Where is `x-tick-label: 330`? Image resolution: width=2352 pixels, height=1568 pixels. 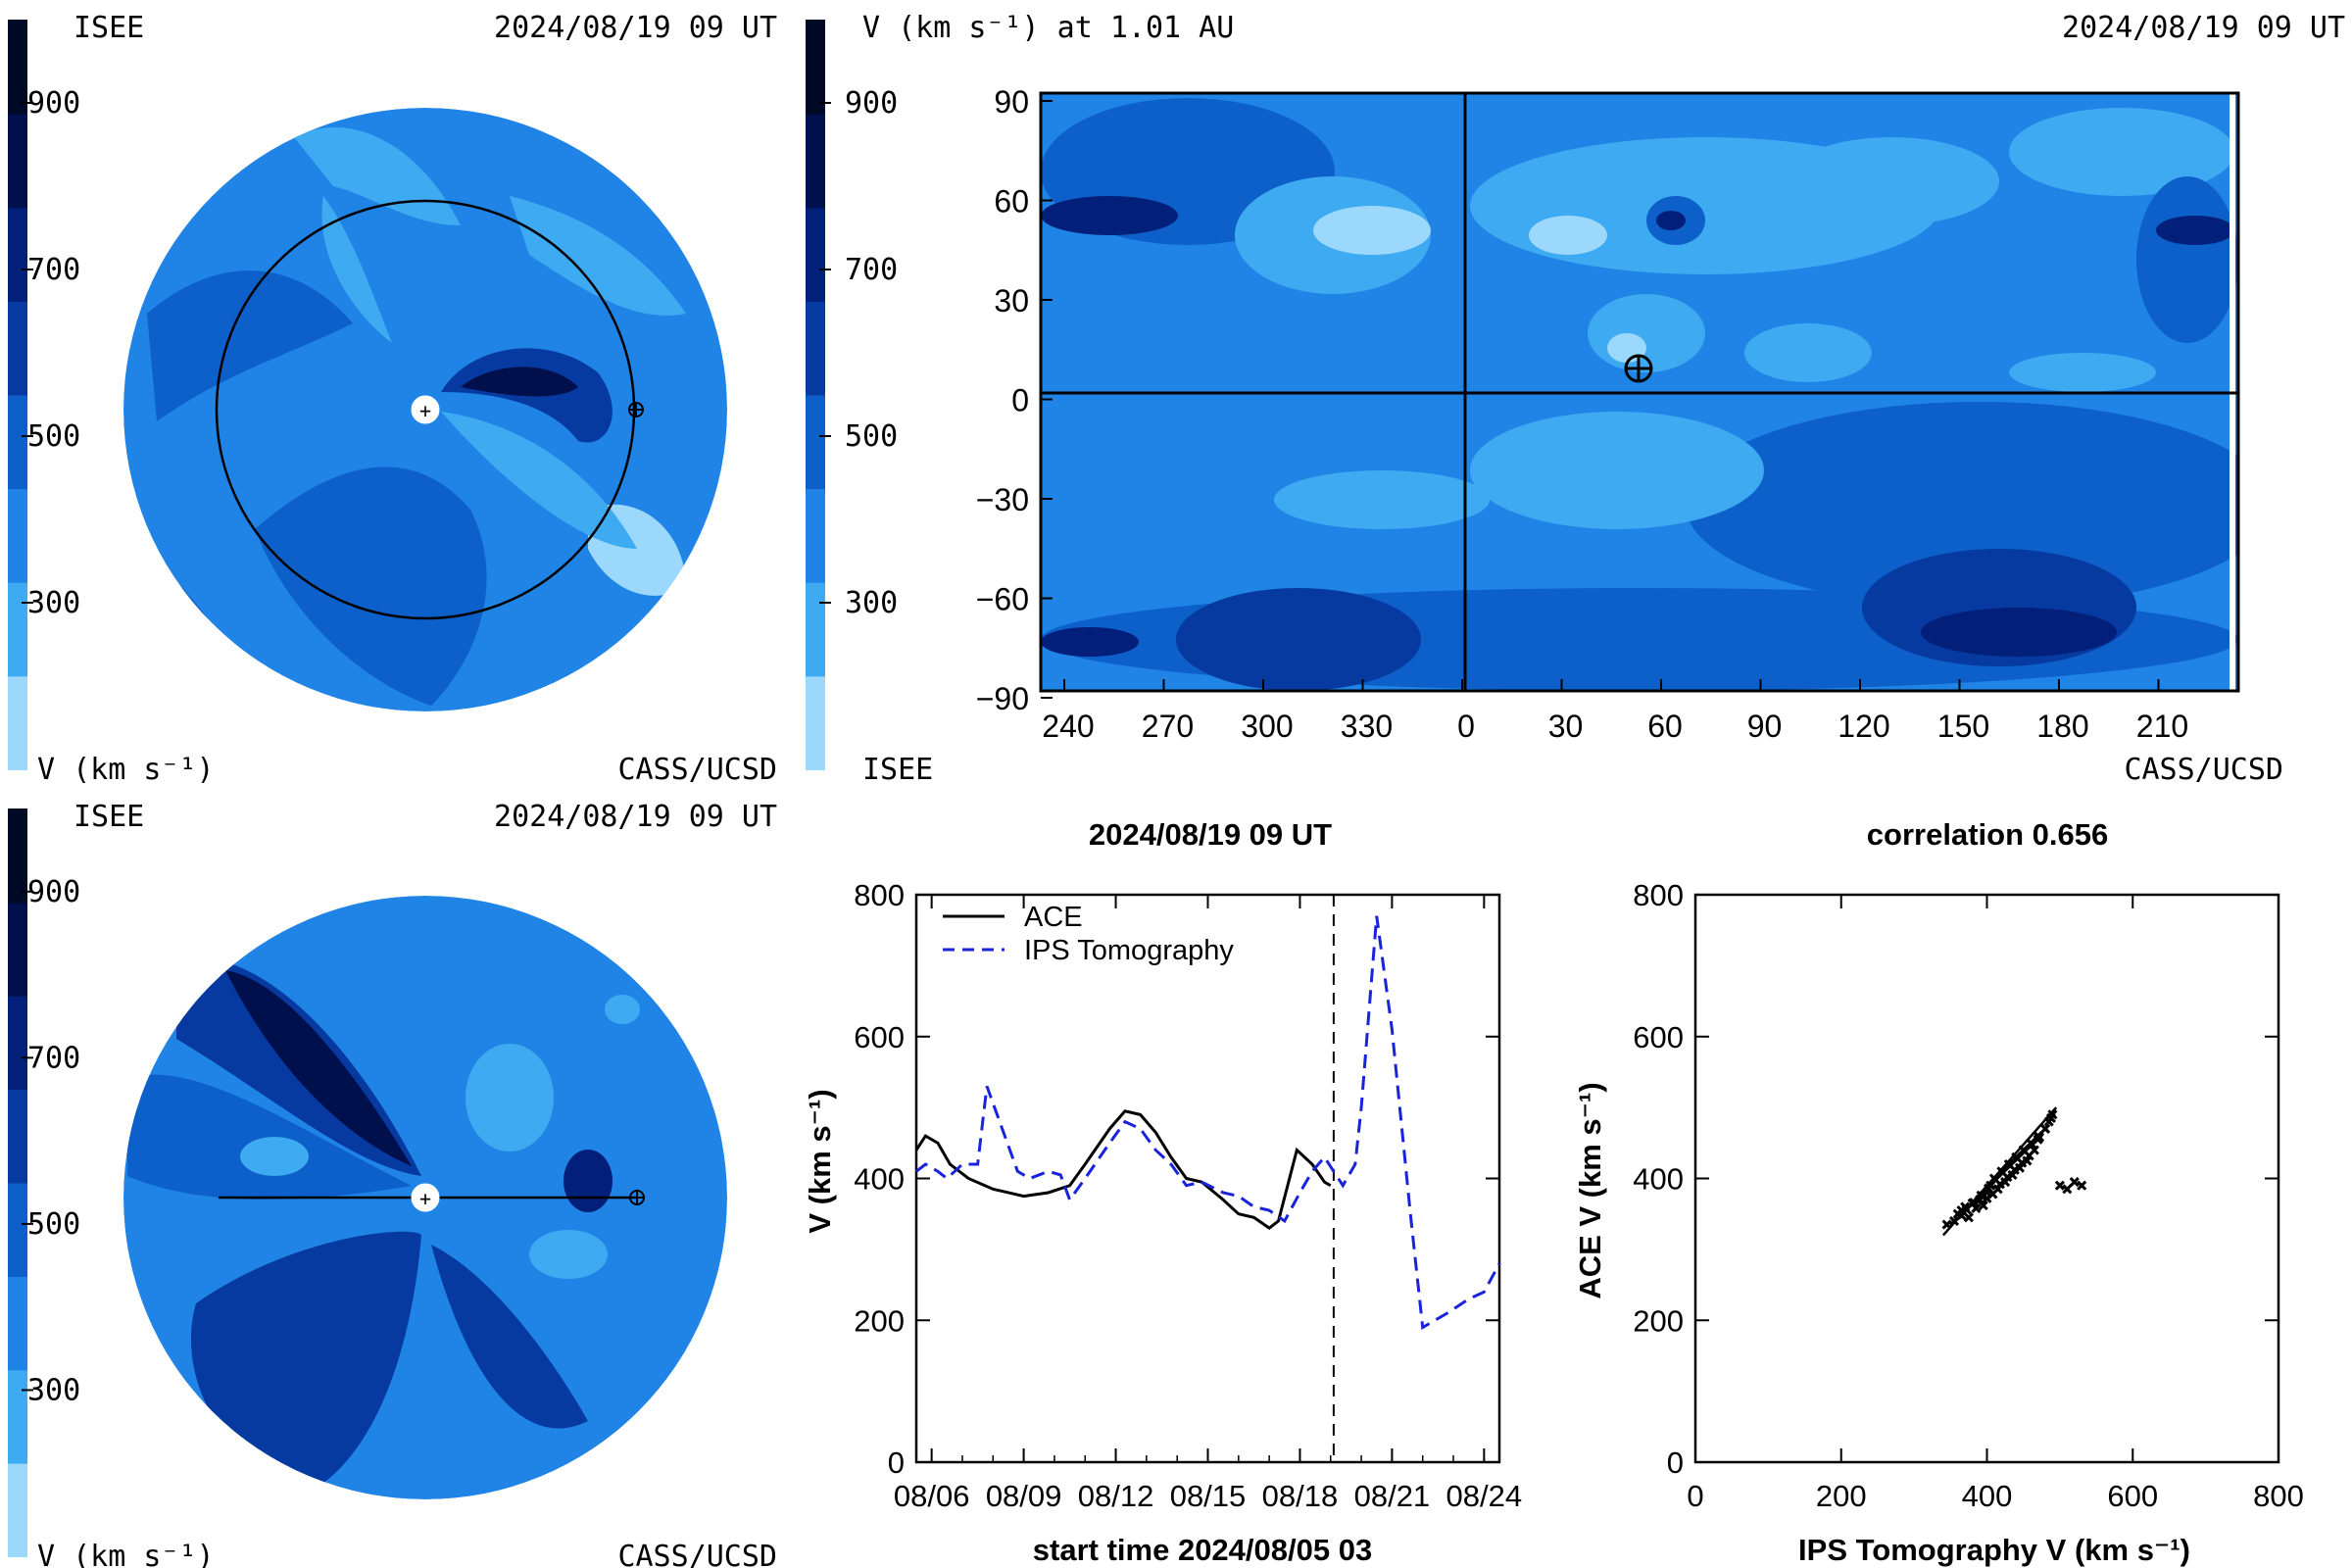
x-tick-label: 330 is located at coordinates (1367, 726).